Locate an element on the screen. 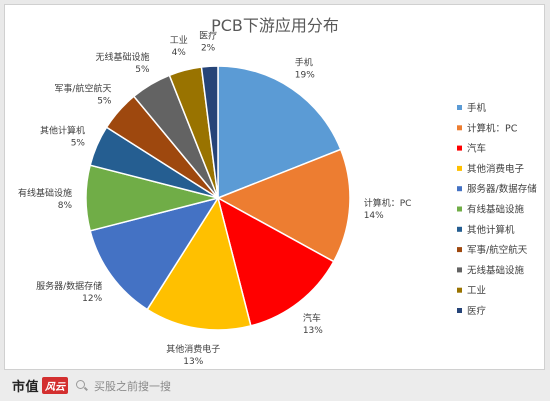 The height and width of the screenshot is (401, 550). slice-label-value-6: 5% is located at coordinates (78, 143).